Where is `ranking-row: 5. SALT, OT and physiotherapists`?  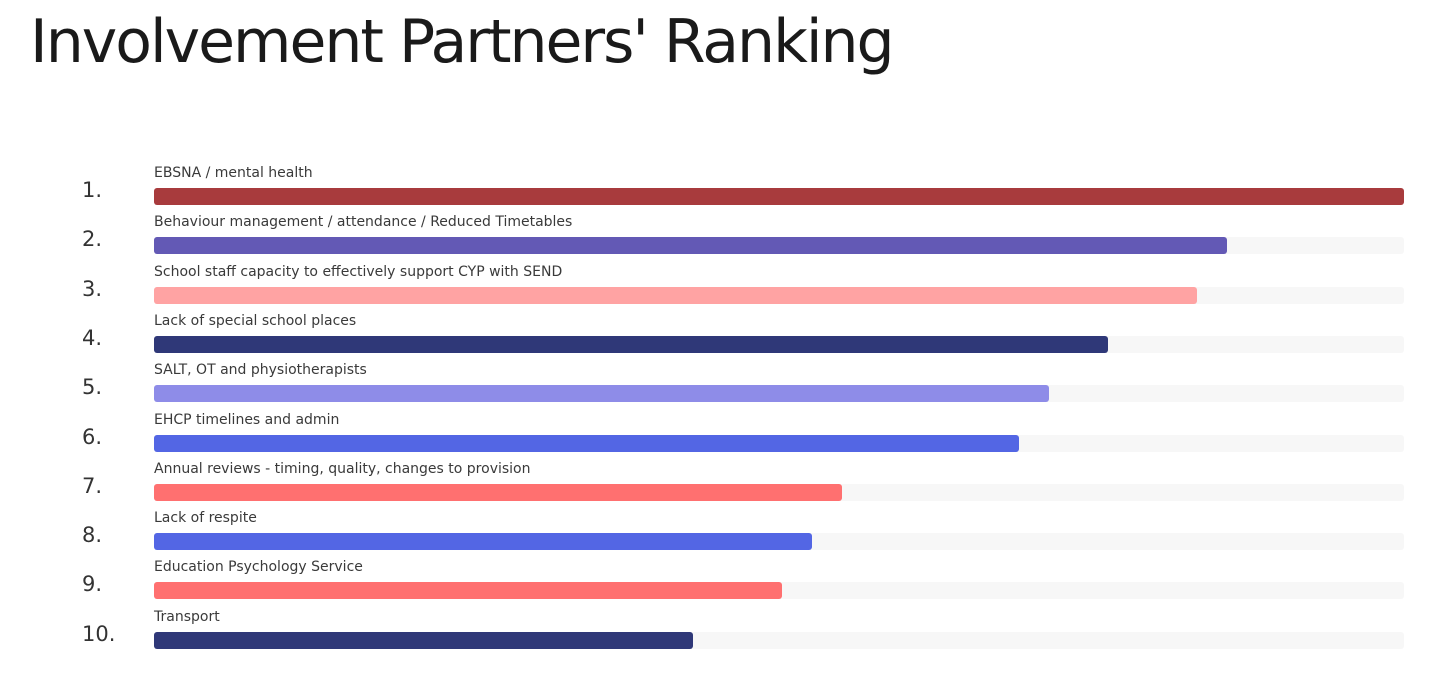 ranking-row: 5. SALT, OT and physiotherapists is located at coordinates (726, 387).